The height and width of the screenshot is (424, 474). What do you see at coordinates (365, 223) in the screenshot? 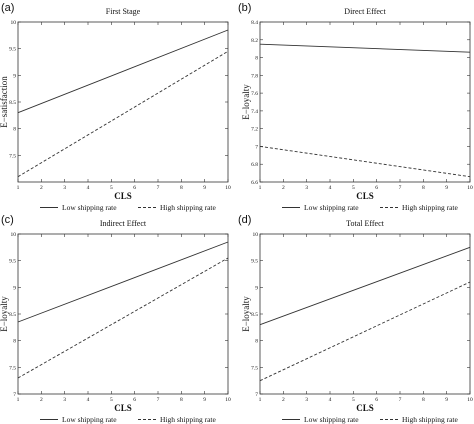
I see `chart-title: Total Effect` at bounding box center [365, 223].